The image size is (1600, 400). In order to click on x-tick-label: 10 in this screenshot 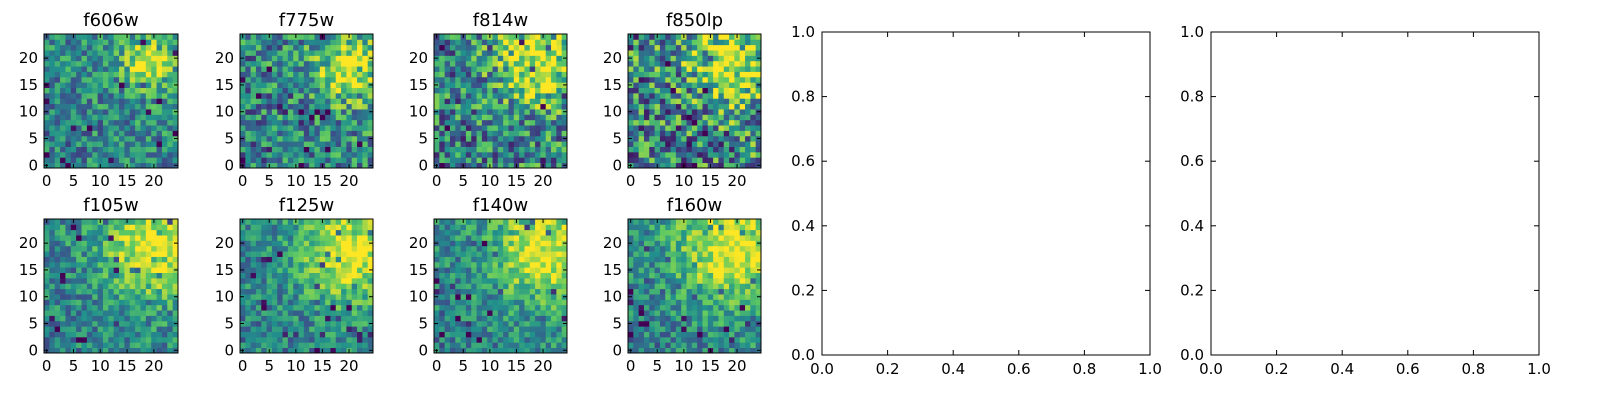, I will do `click(100, 181)`.